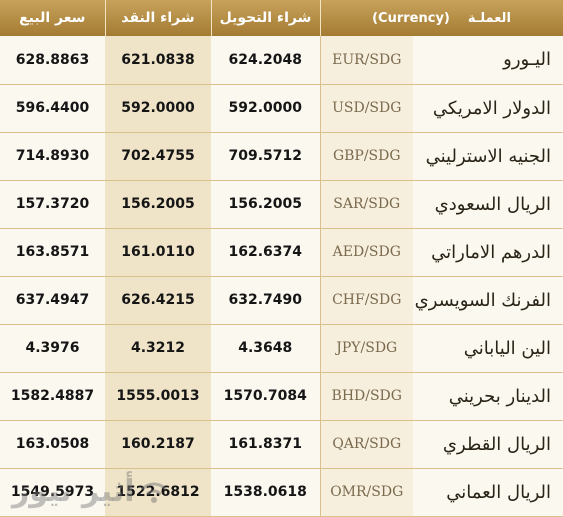 The height and width of the screenshot is (517, 563). Describe the element at coordinates (52, 444) in the screenshot. I see `sell-rate: 163.0508` at that location.